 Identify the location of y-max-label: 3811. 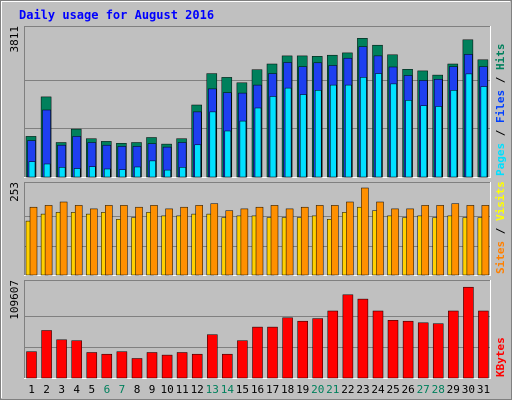
(14, 39).